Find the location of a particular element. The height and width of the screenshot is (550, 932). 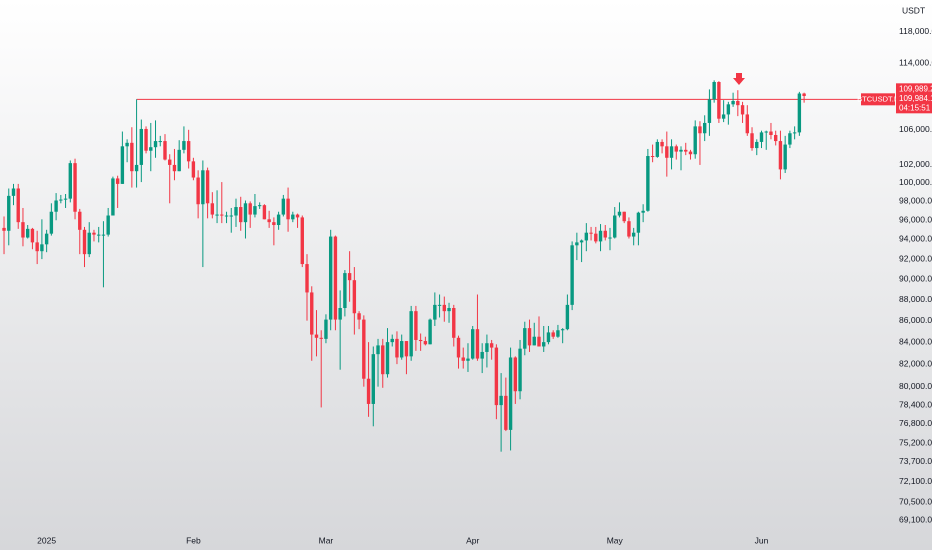

x-tick-label: 2025 is located at coordinates (46, 540).